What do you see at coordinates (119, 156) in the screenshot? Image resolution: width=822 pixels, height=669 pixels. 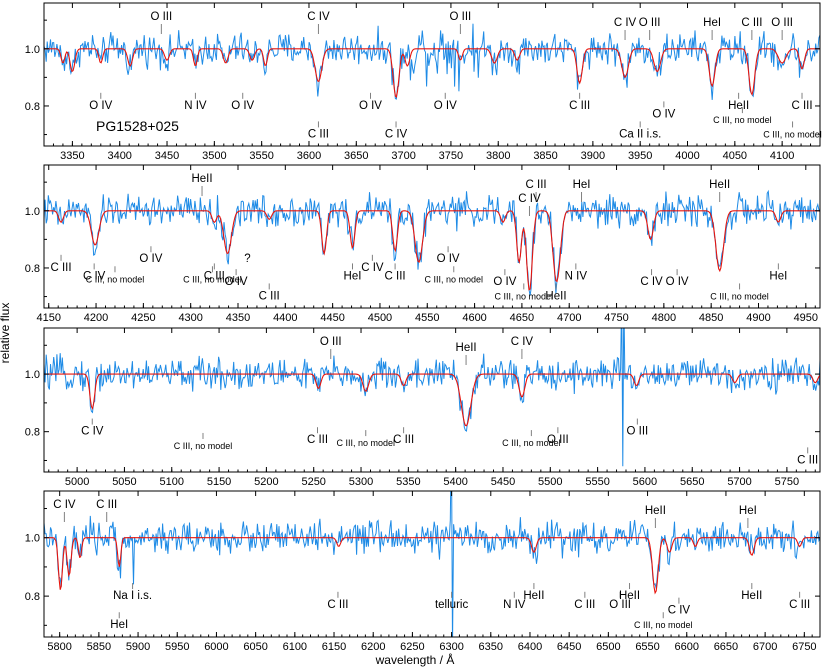 I see `x-tick-label: 3400` at bounding box center [119, 156].